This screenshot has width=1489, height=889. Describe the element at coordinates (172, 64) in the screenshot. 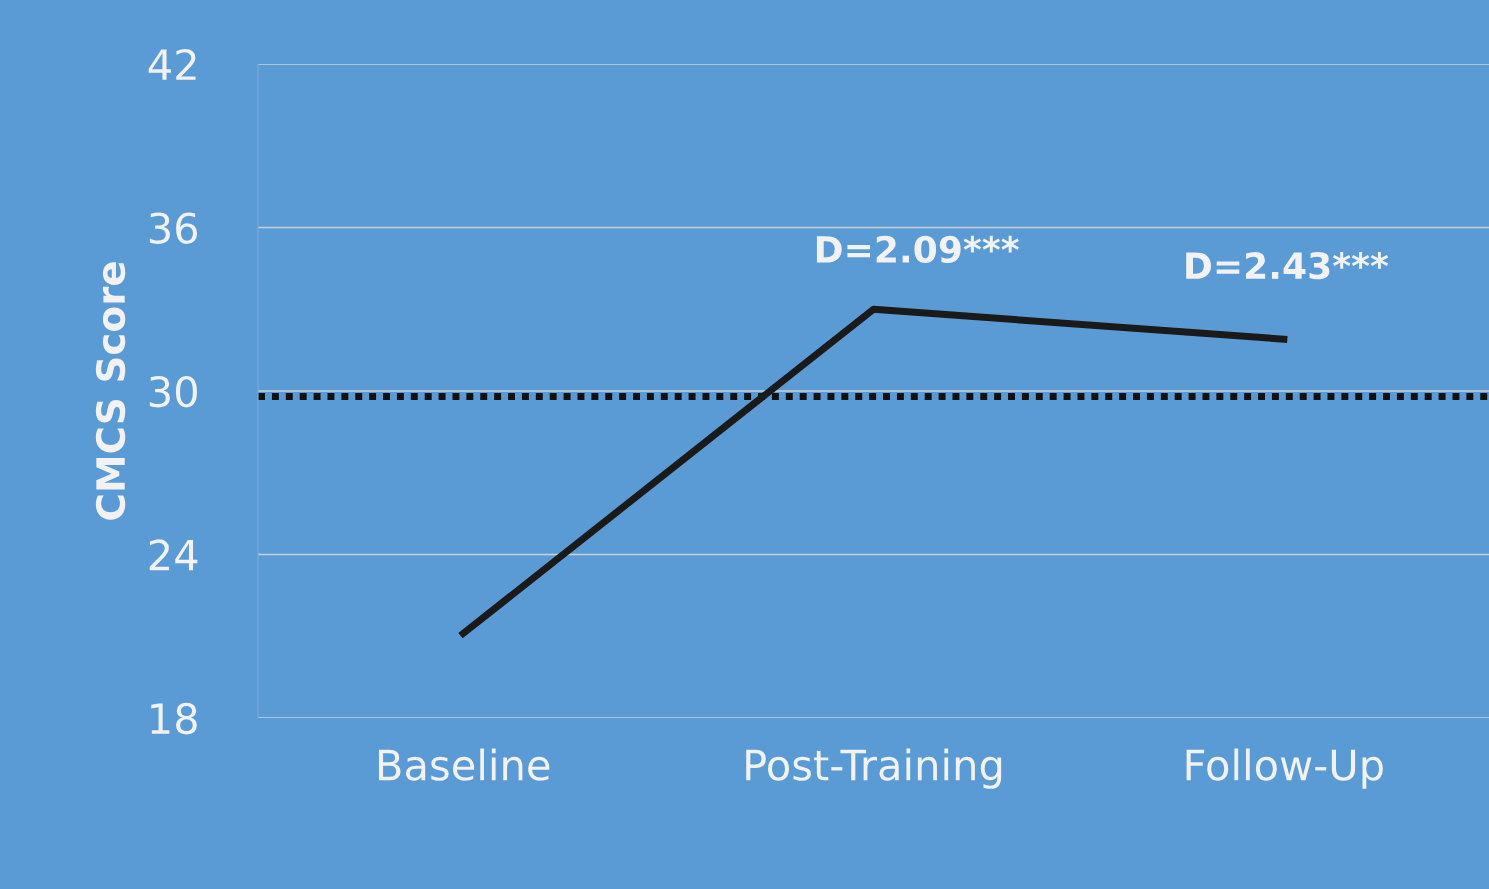

I see `y-tick-label: 42` at that location.